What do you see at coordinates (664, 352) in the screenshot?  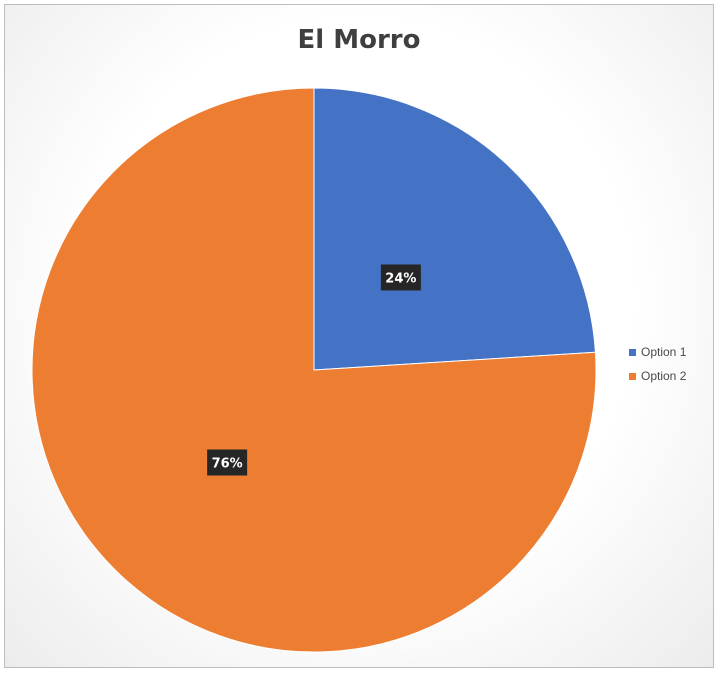 I see `legend-label-option-1: Option 1` at bounding box center [664, 352].